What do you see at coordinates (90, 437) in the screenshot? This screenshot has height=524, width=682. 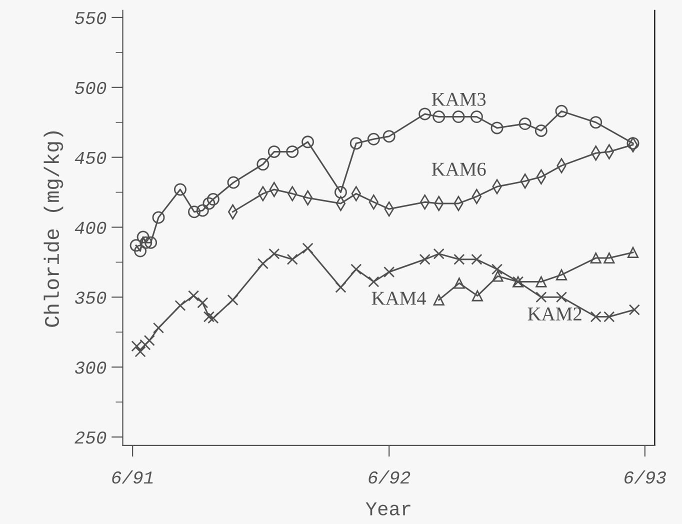 I see `y-tick-label: 250` at bounding box center [90, 437].